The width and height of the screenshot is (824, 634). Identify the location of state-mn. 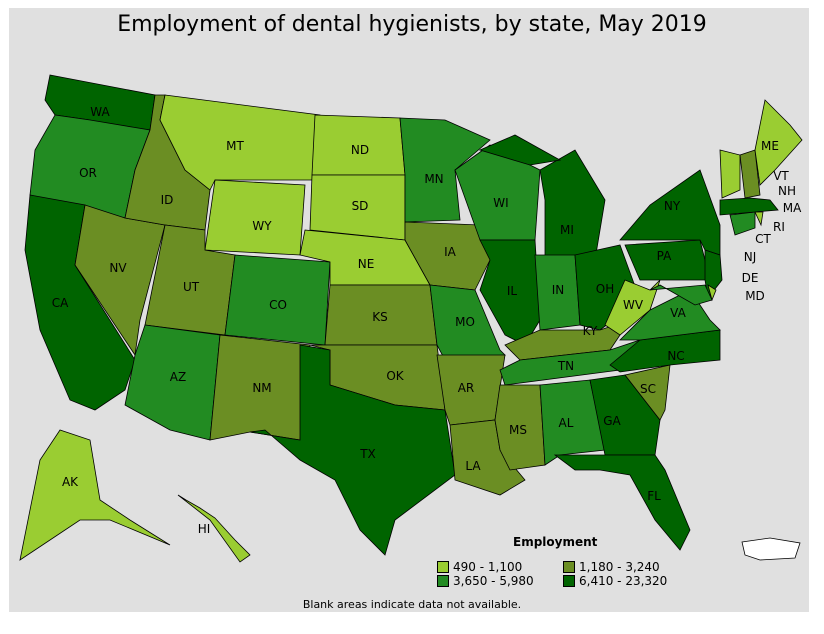
(445, 170).